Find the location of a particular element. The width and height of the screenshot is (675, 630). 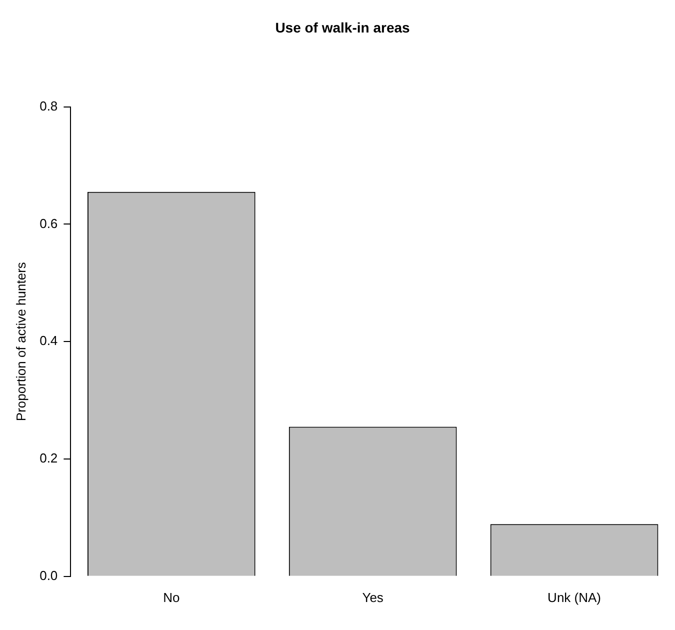

x-tick-label: No is located at coordinates (171, 597).